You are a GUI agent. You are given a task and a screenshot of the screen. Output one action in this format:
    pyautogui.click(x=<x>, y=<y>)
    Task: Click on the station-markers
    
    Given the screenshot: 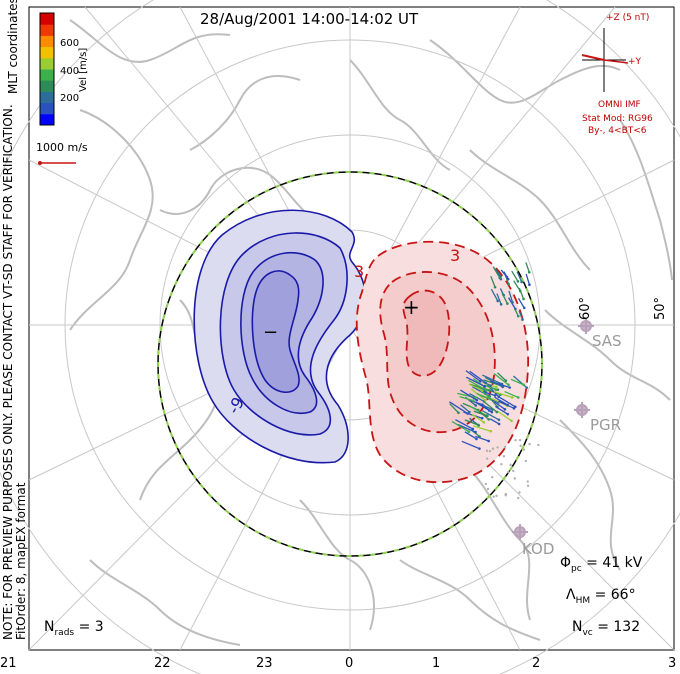 What is the action you would take?
    pyautogui.click(x=553, y=429)
    